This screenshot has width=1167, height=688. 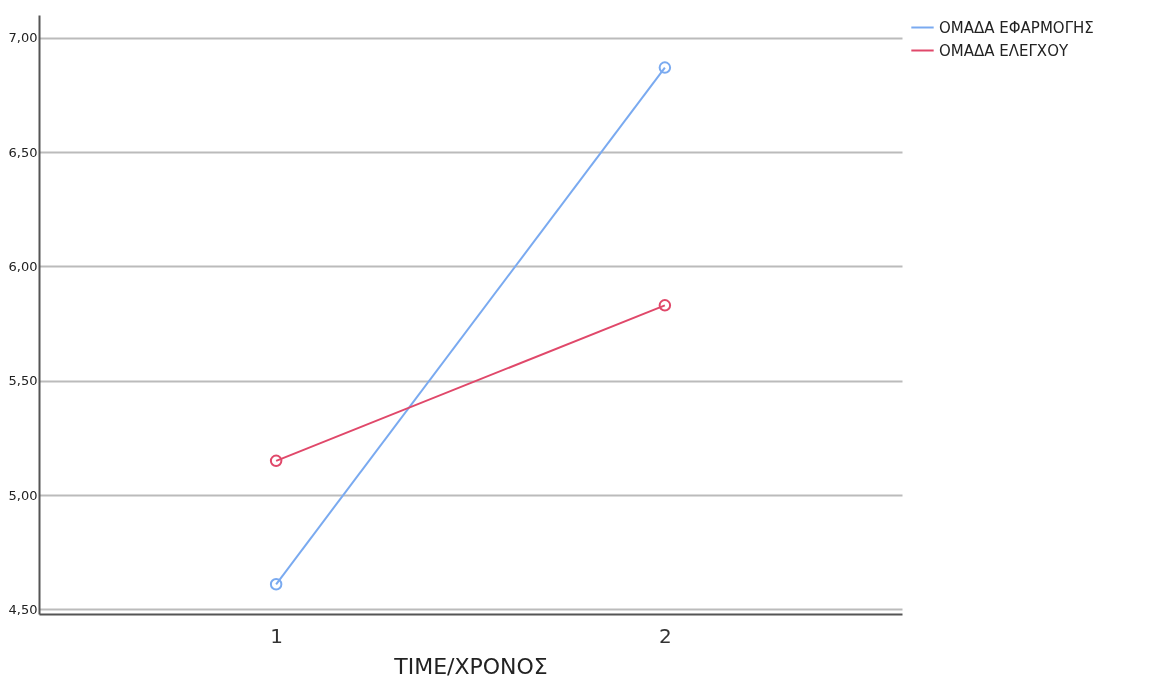 What do you see at coordinates (470, 666) in the screenshot?
I see `x-axis-title: TIME/ΧΡΟΝΟΣ` at bounding box center [470, 666].